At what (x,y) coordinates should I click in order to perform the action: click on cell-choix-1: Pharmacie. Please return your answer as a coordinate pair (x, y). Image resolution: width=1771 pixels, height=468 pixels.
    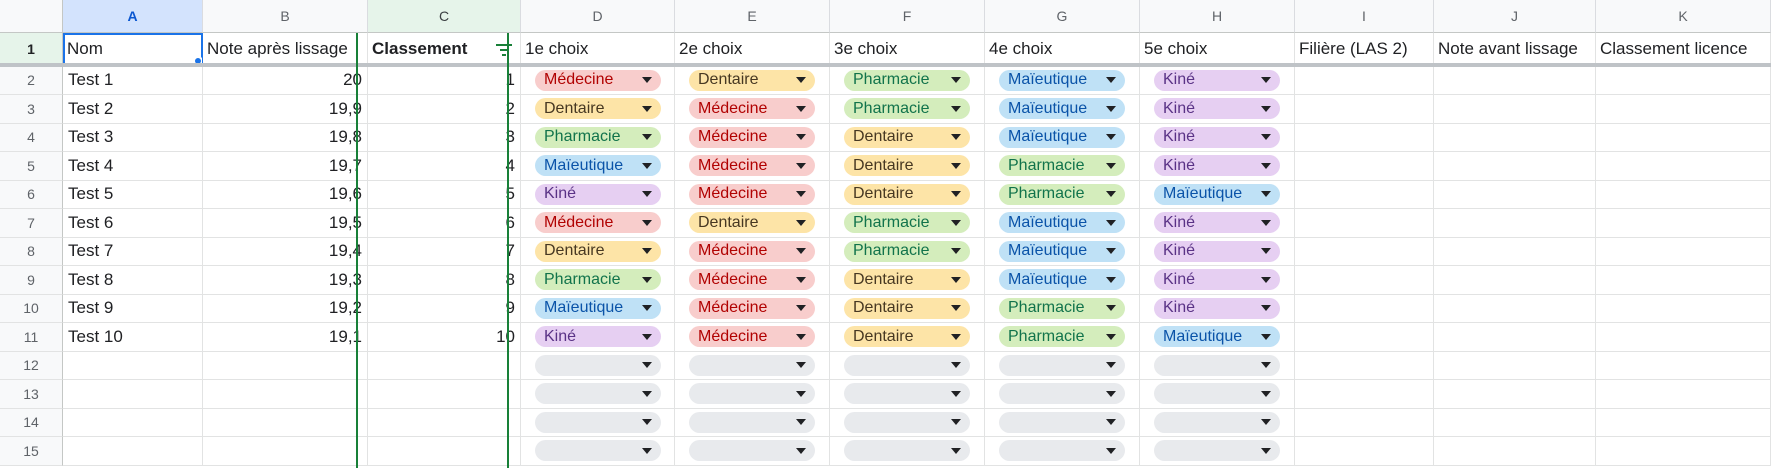
    Looking at the image, I should click on (598, 137).